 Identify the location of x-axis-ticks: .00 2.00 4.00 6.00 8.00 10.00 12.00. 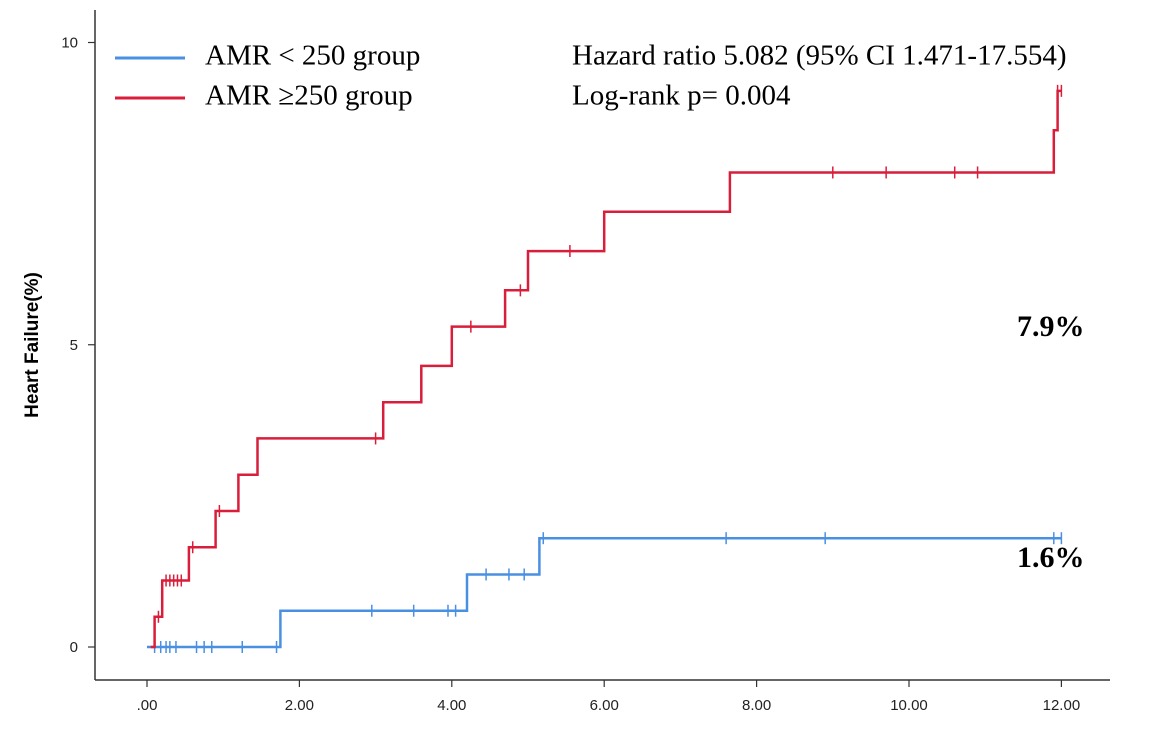
(609, 697).